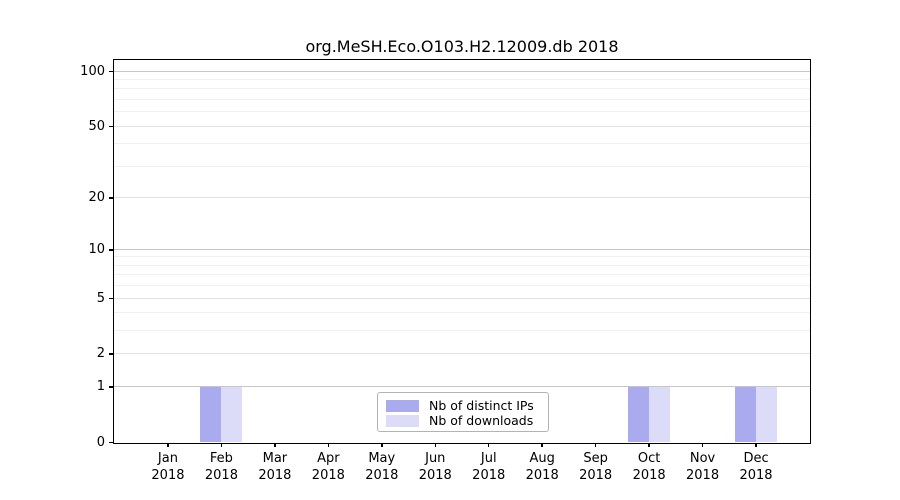  I want to click on y-tick-label-10: 10, so click(96, 249).